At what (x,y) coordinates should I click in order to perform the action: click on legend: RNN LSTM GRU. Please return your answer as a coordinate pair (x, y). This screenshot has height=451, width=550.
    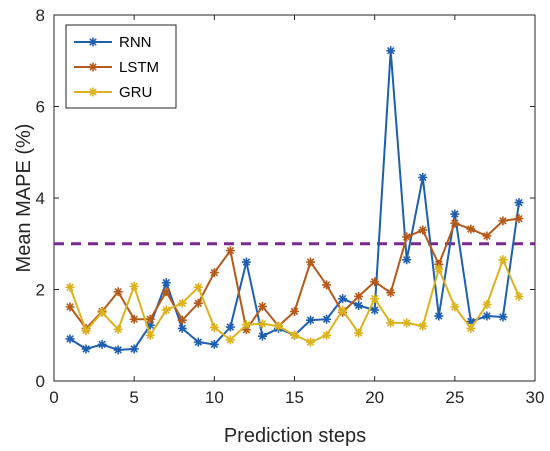
    Looking at the image, I should click on (121, 66).